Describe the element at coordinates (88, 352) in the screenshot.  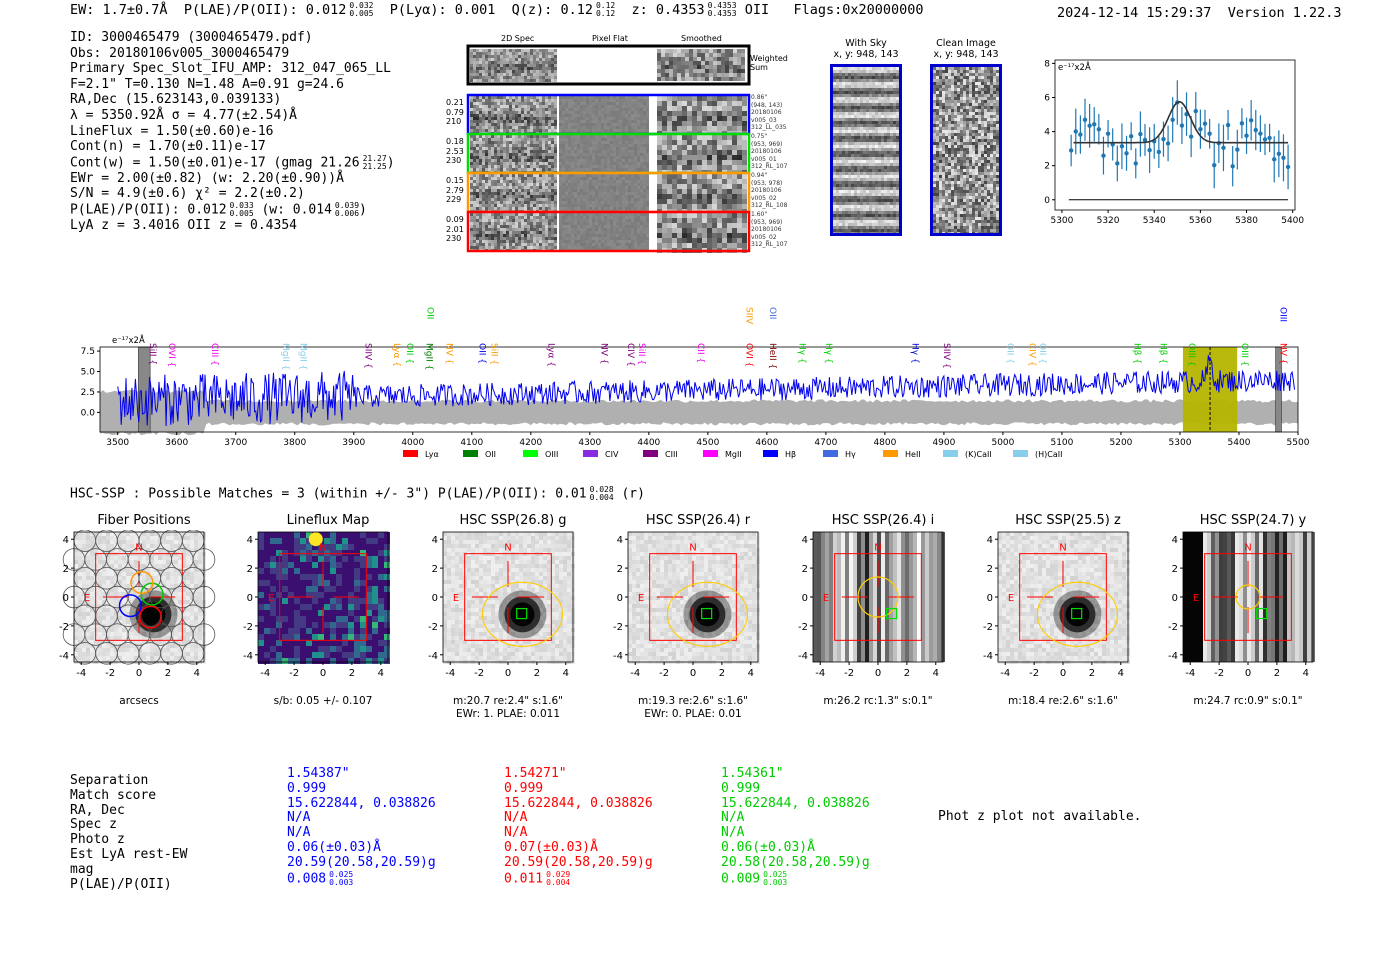
I see `spec-ytick: 7.5` at that location.